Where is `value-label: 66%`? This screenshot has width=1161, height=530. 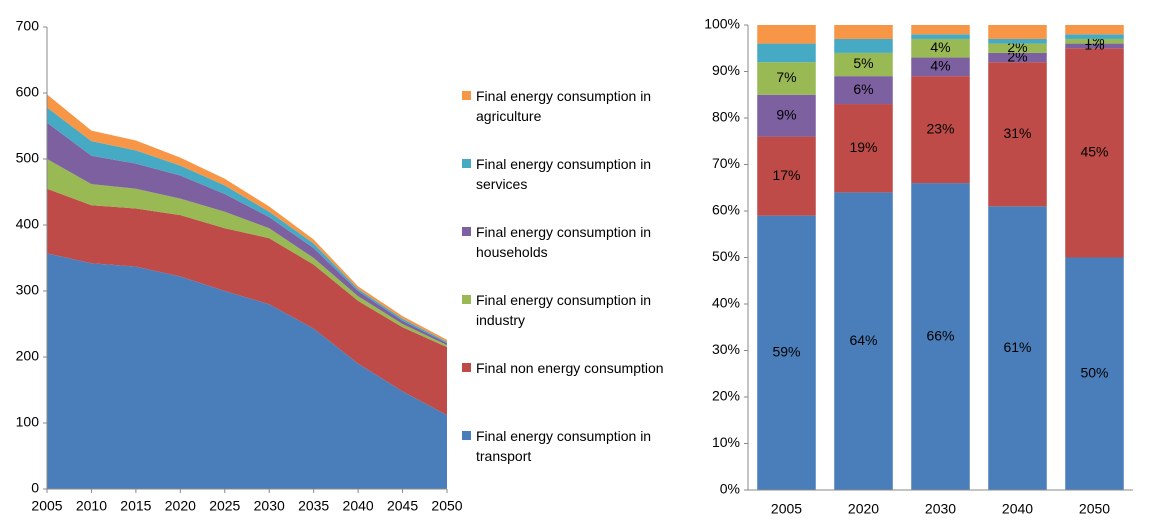 value-label: 66% is located at coordinates (940, 335).